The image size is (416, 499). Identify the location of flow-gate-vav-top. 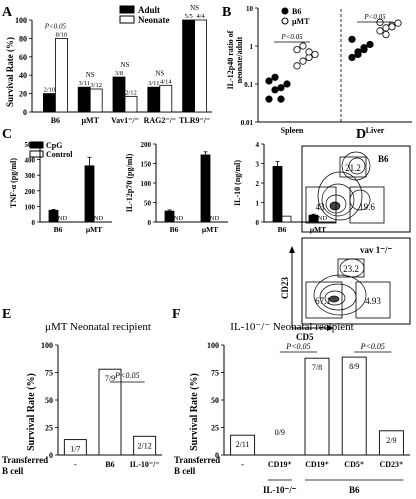
(351, 268).